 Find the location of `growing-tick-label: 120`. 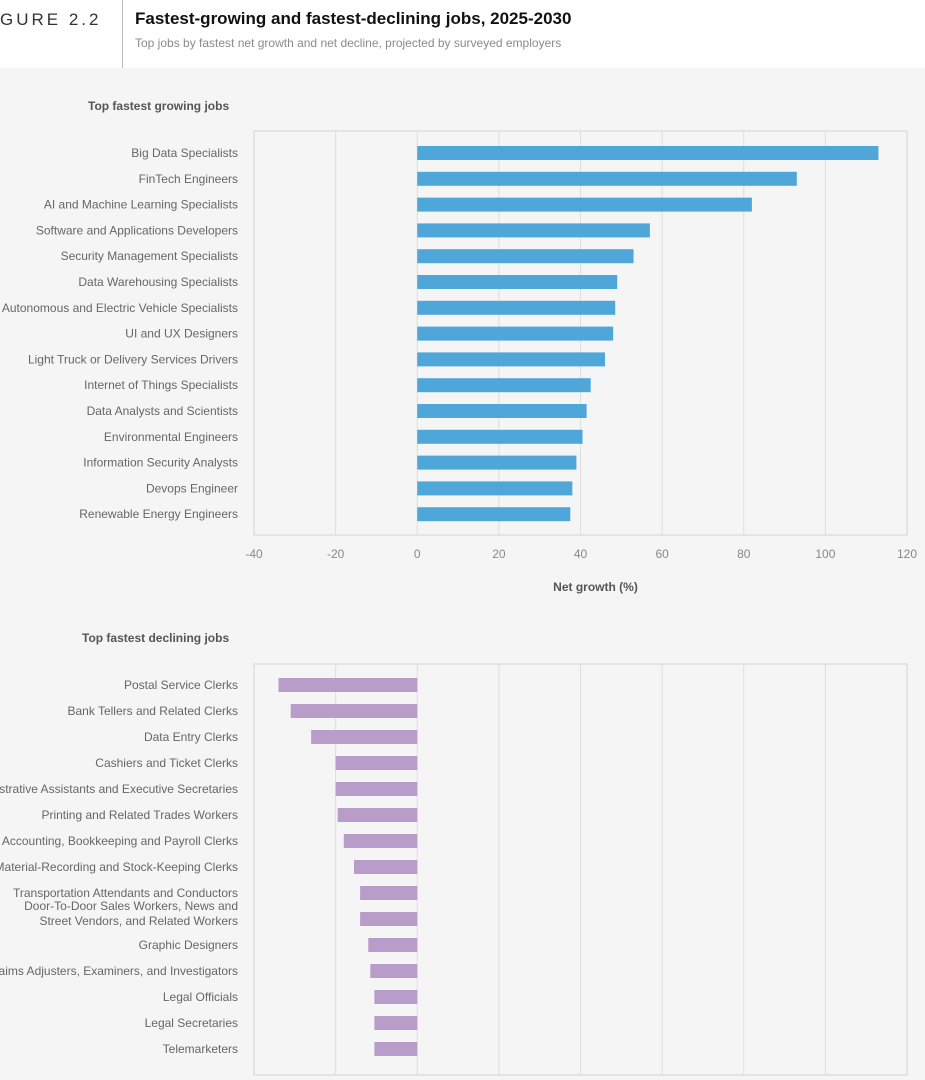

growing-tick-label: 120 is located at coordinates (907, 554).